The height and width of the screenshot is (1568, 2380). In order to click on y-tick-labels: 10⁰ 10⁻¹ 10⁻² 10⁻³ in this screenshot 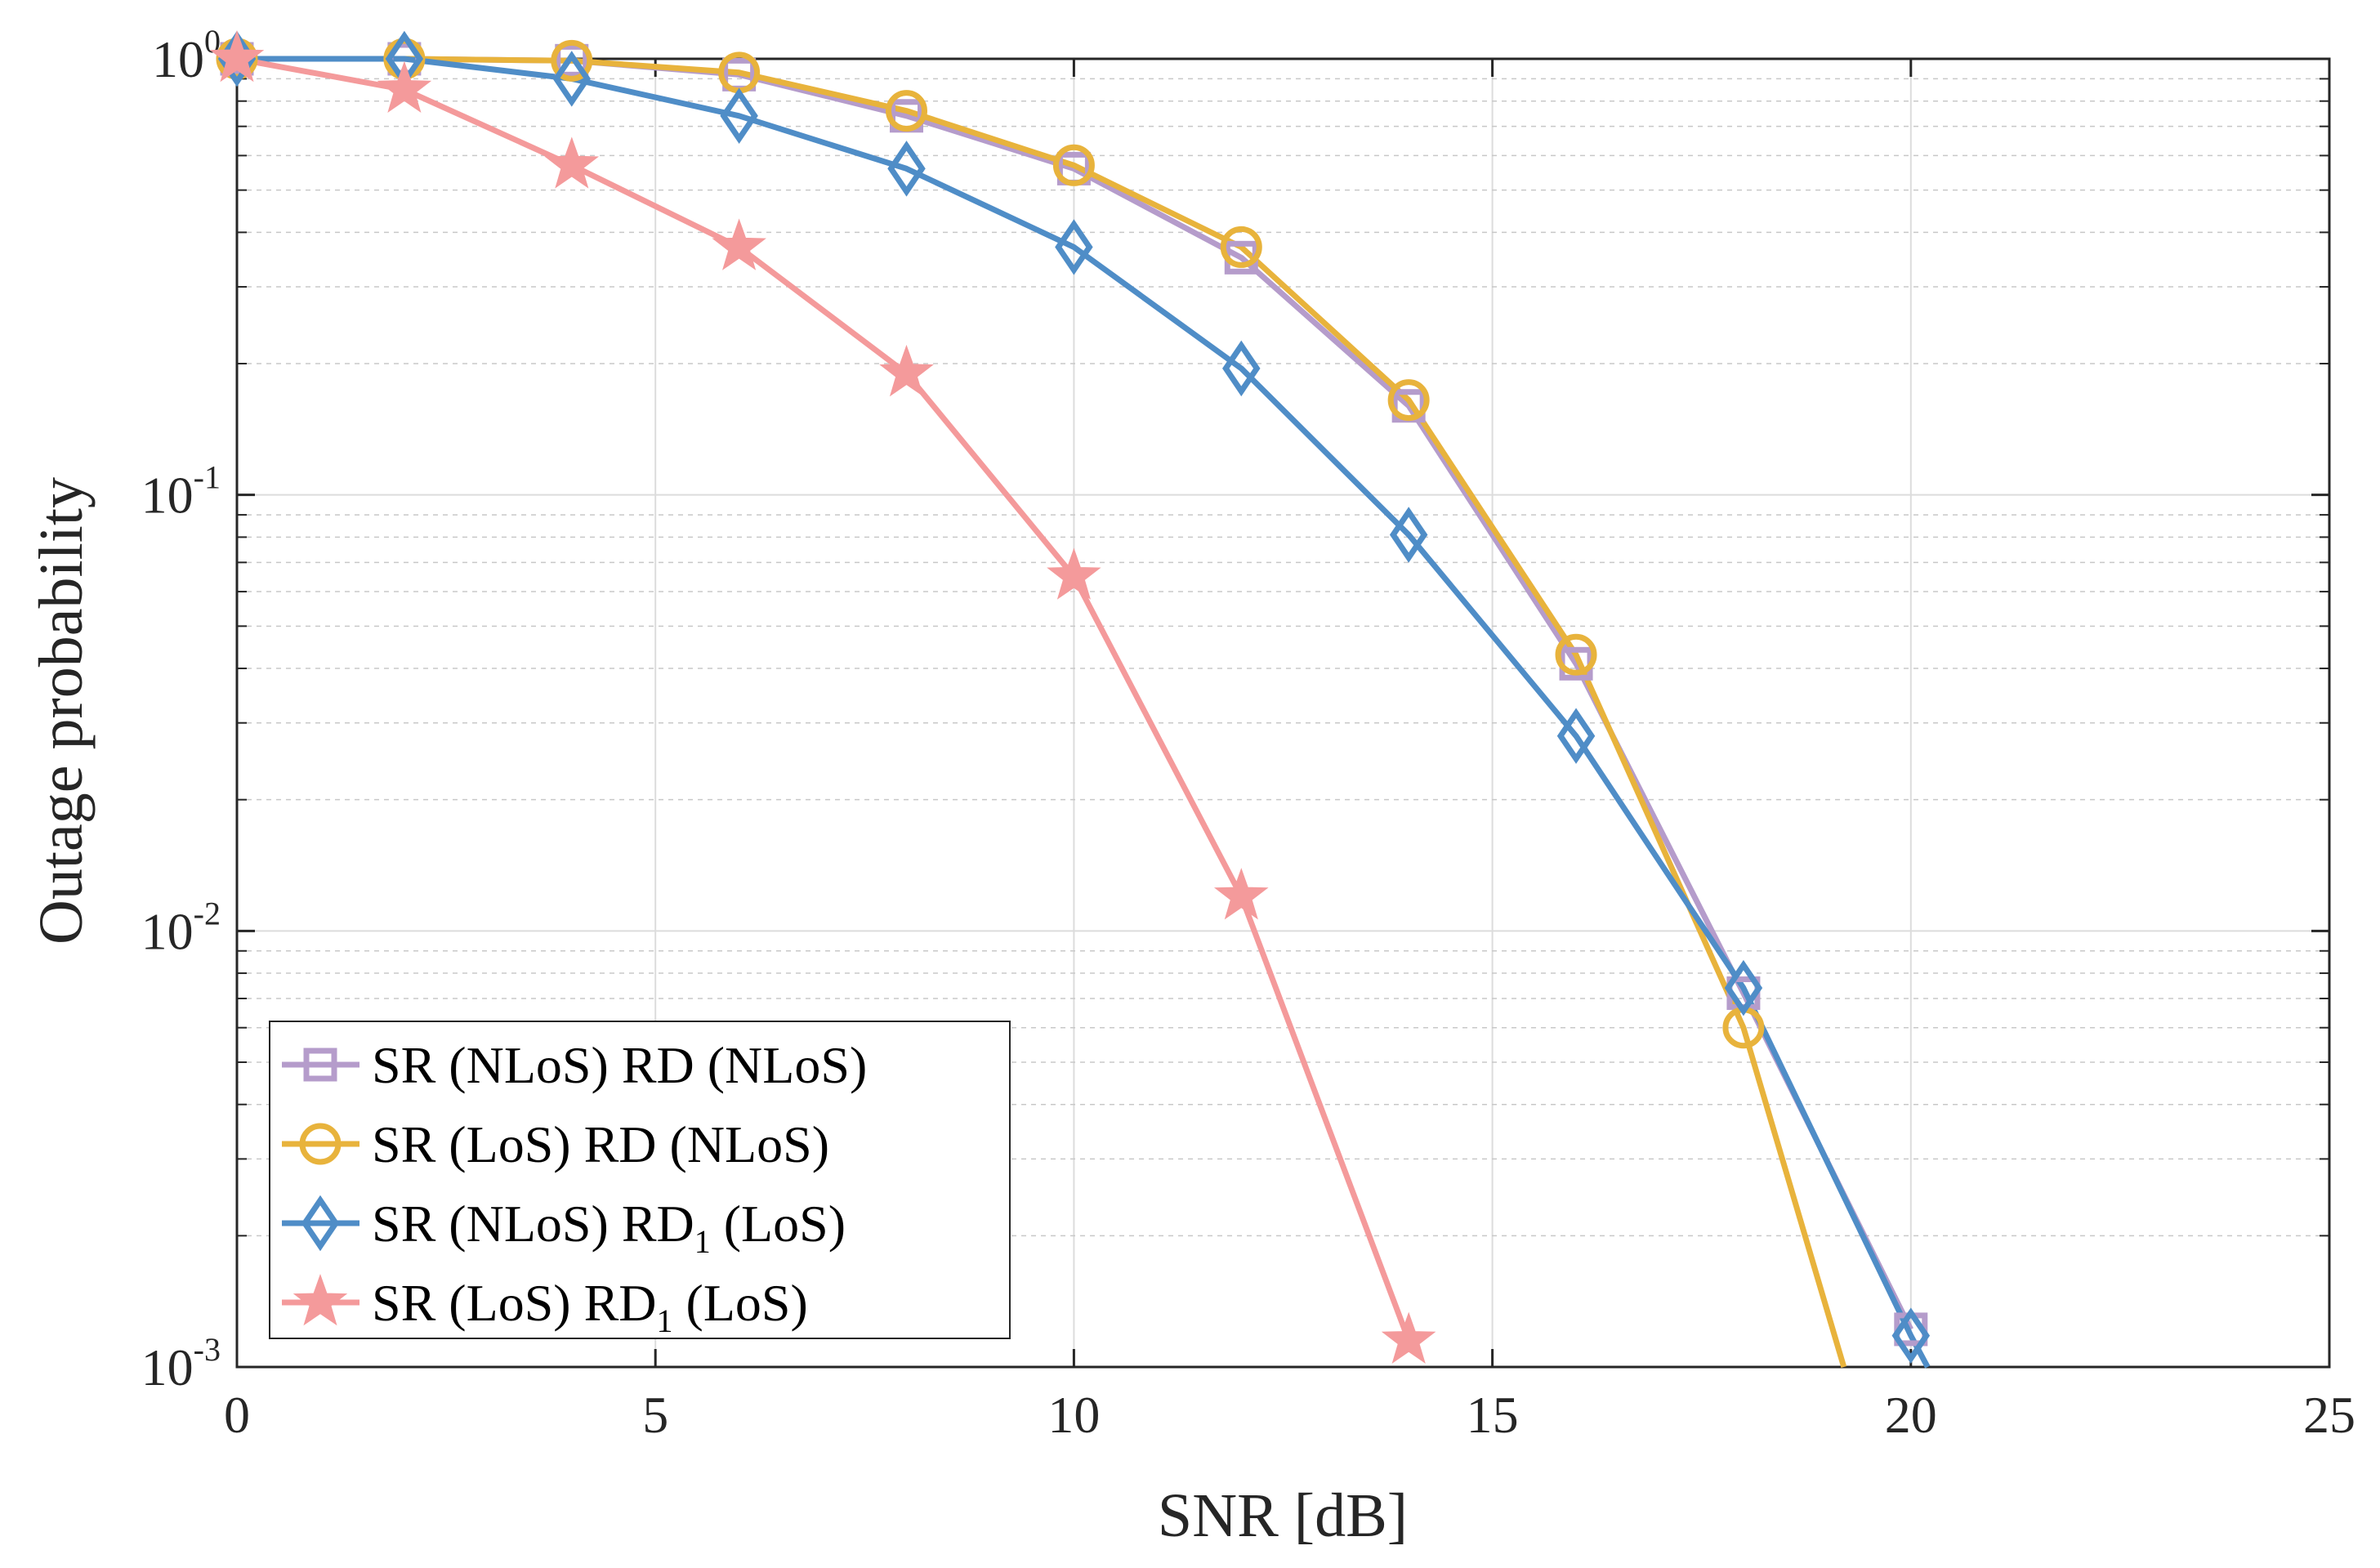, I will do `click(181, 709)`.